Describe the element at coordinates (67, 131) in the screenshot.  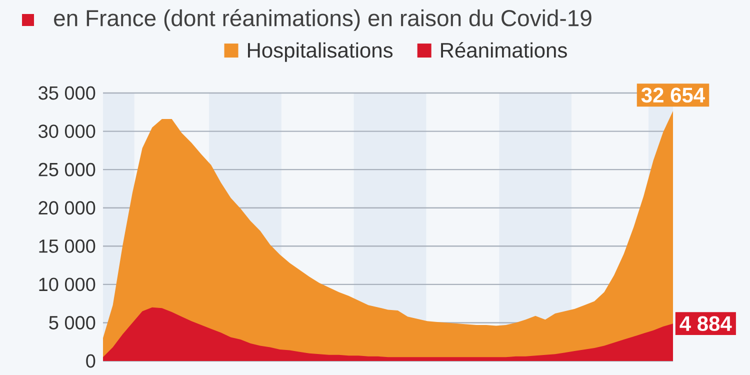
I see `y-tick-label: 30 000` at that location.